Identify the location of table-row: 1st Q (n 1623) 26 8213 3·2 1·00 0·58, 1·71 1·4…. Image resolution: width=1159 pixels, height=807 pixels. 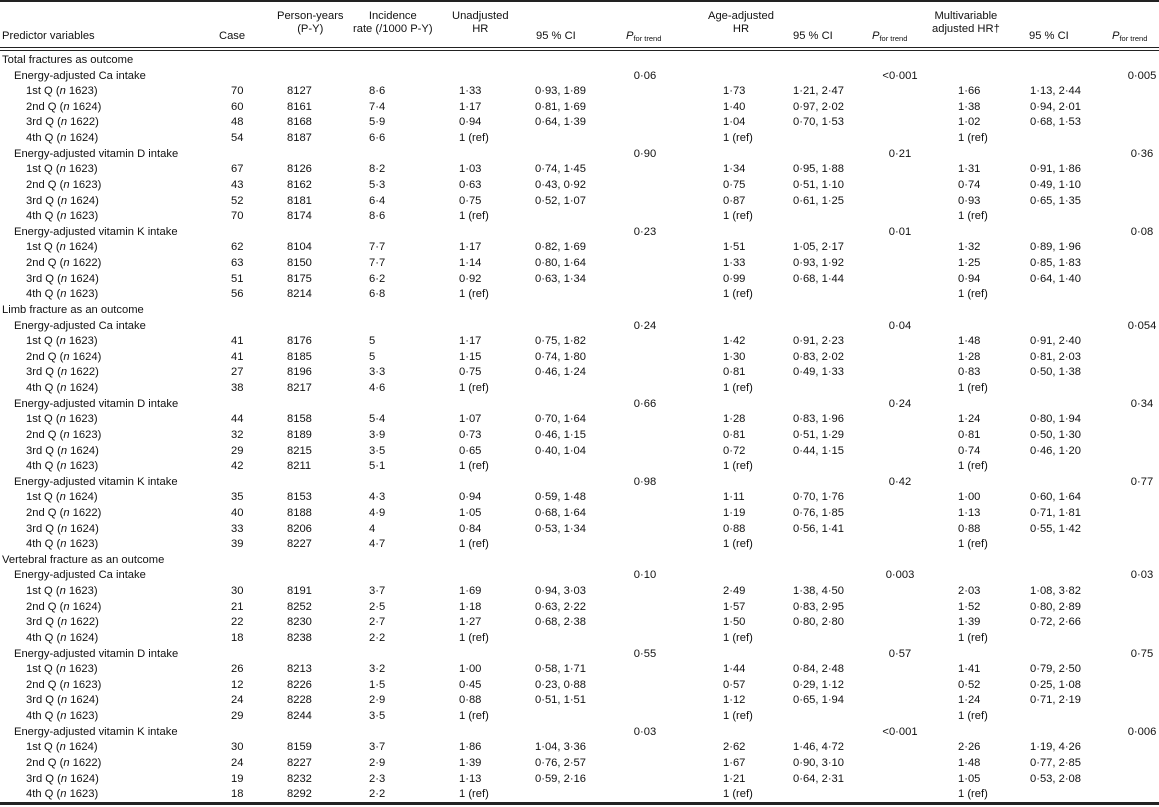
(579, 670).